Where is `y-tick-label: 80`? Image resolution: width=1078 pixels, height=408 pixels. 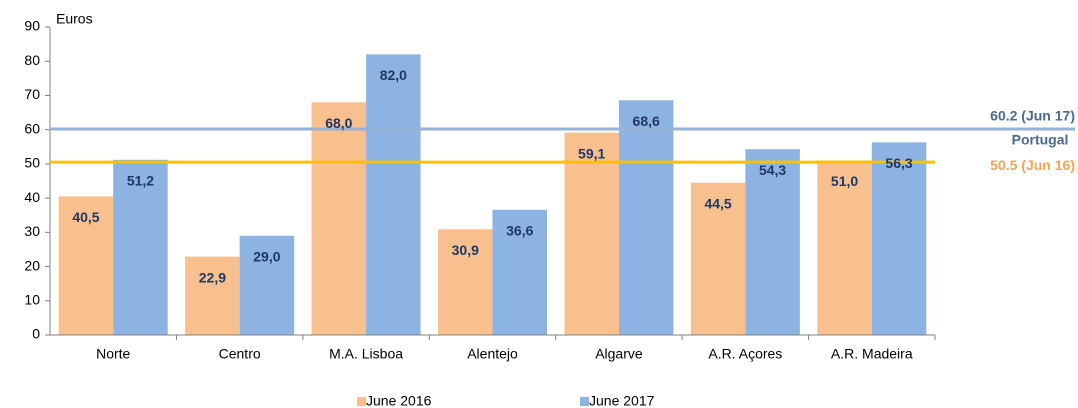
y-tick-label: 80 is located at coordinates (32, 60).